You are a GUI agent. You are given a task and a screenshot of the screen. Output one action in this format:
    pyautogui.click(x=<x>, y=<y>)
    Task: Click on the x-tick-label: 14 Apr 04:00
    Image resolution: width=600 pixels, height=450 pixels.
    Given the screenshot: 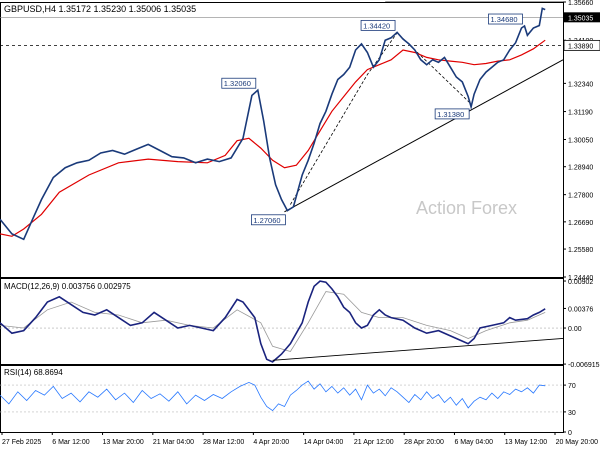 What is the action you would take?
    pyautogui.click(x=324, y=442)
    